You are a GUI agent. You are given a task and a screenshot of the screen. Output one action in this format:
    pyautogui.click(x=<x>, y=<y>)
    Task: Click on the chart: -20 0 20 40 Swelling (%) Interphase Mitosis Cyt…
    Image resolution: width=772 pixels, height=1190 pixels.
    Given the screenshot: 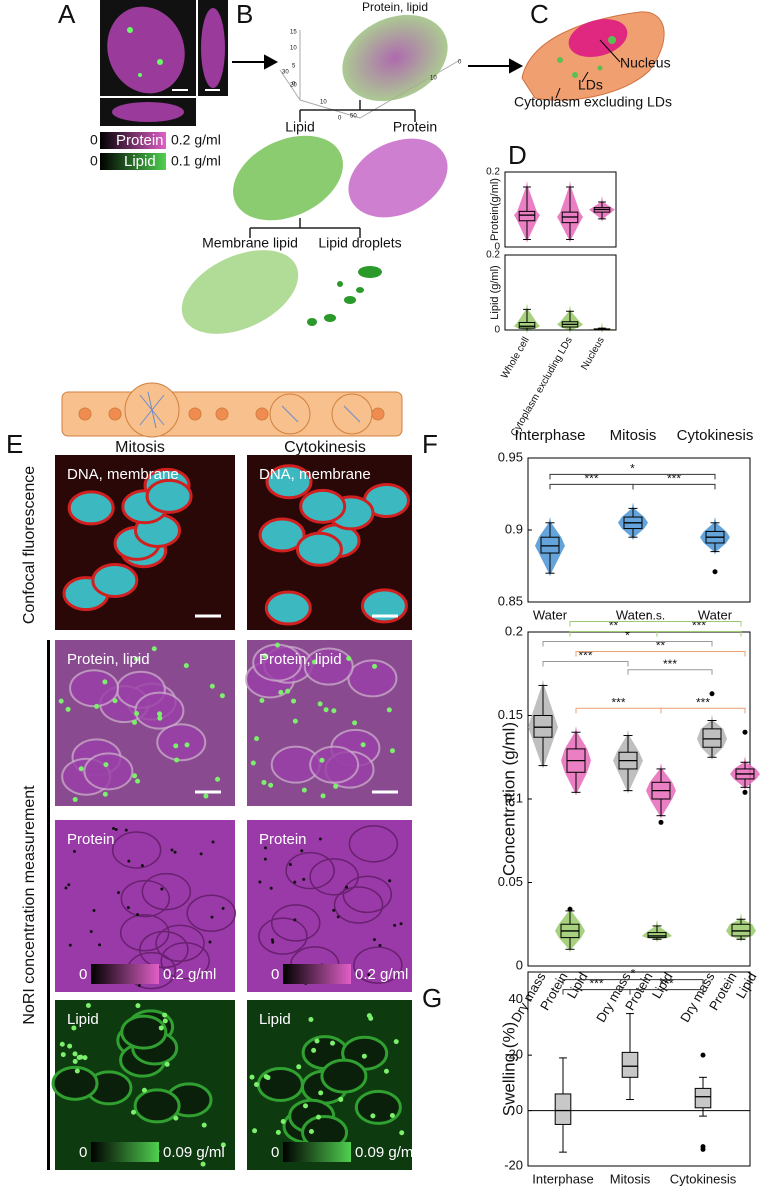 What is the action you would take?
    pyautogui.click(x=625, y=1076)
    